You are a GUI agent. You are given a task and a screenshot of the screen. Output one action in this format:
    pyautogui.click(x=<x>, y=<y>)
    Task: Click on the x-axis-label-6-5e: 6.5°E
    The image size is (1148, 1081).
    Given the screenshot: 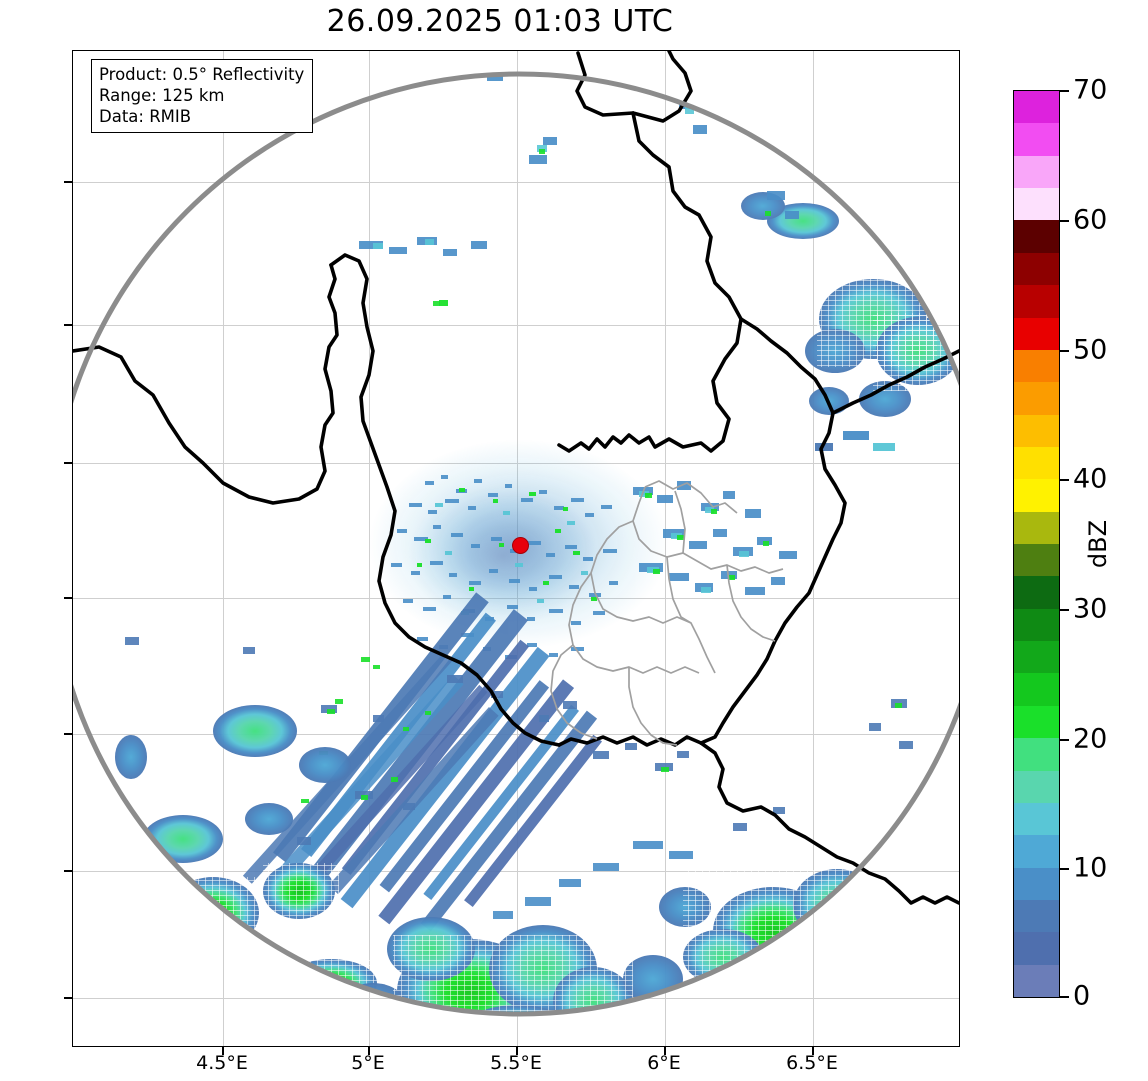 What is the action you would take?
    pyautogui.click(x=812, y=1063)
    